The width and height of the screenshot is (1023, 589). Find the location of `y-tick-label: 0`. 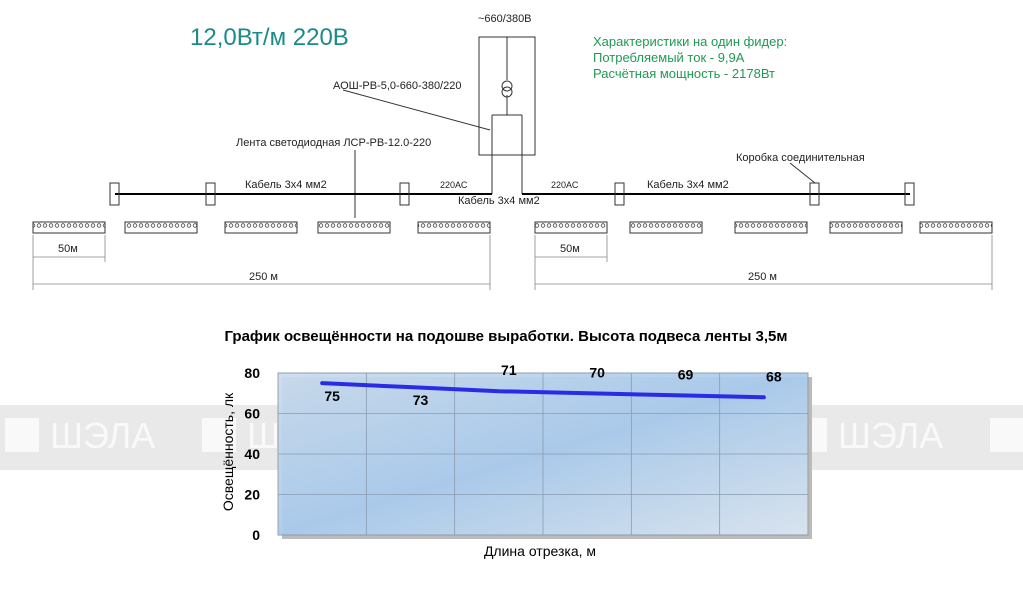

y-tick-label: 0 is located at coordinates (256, 535).